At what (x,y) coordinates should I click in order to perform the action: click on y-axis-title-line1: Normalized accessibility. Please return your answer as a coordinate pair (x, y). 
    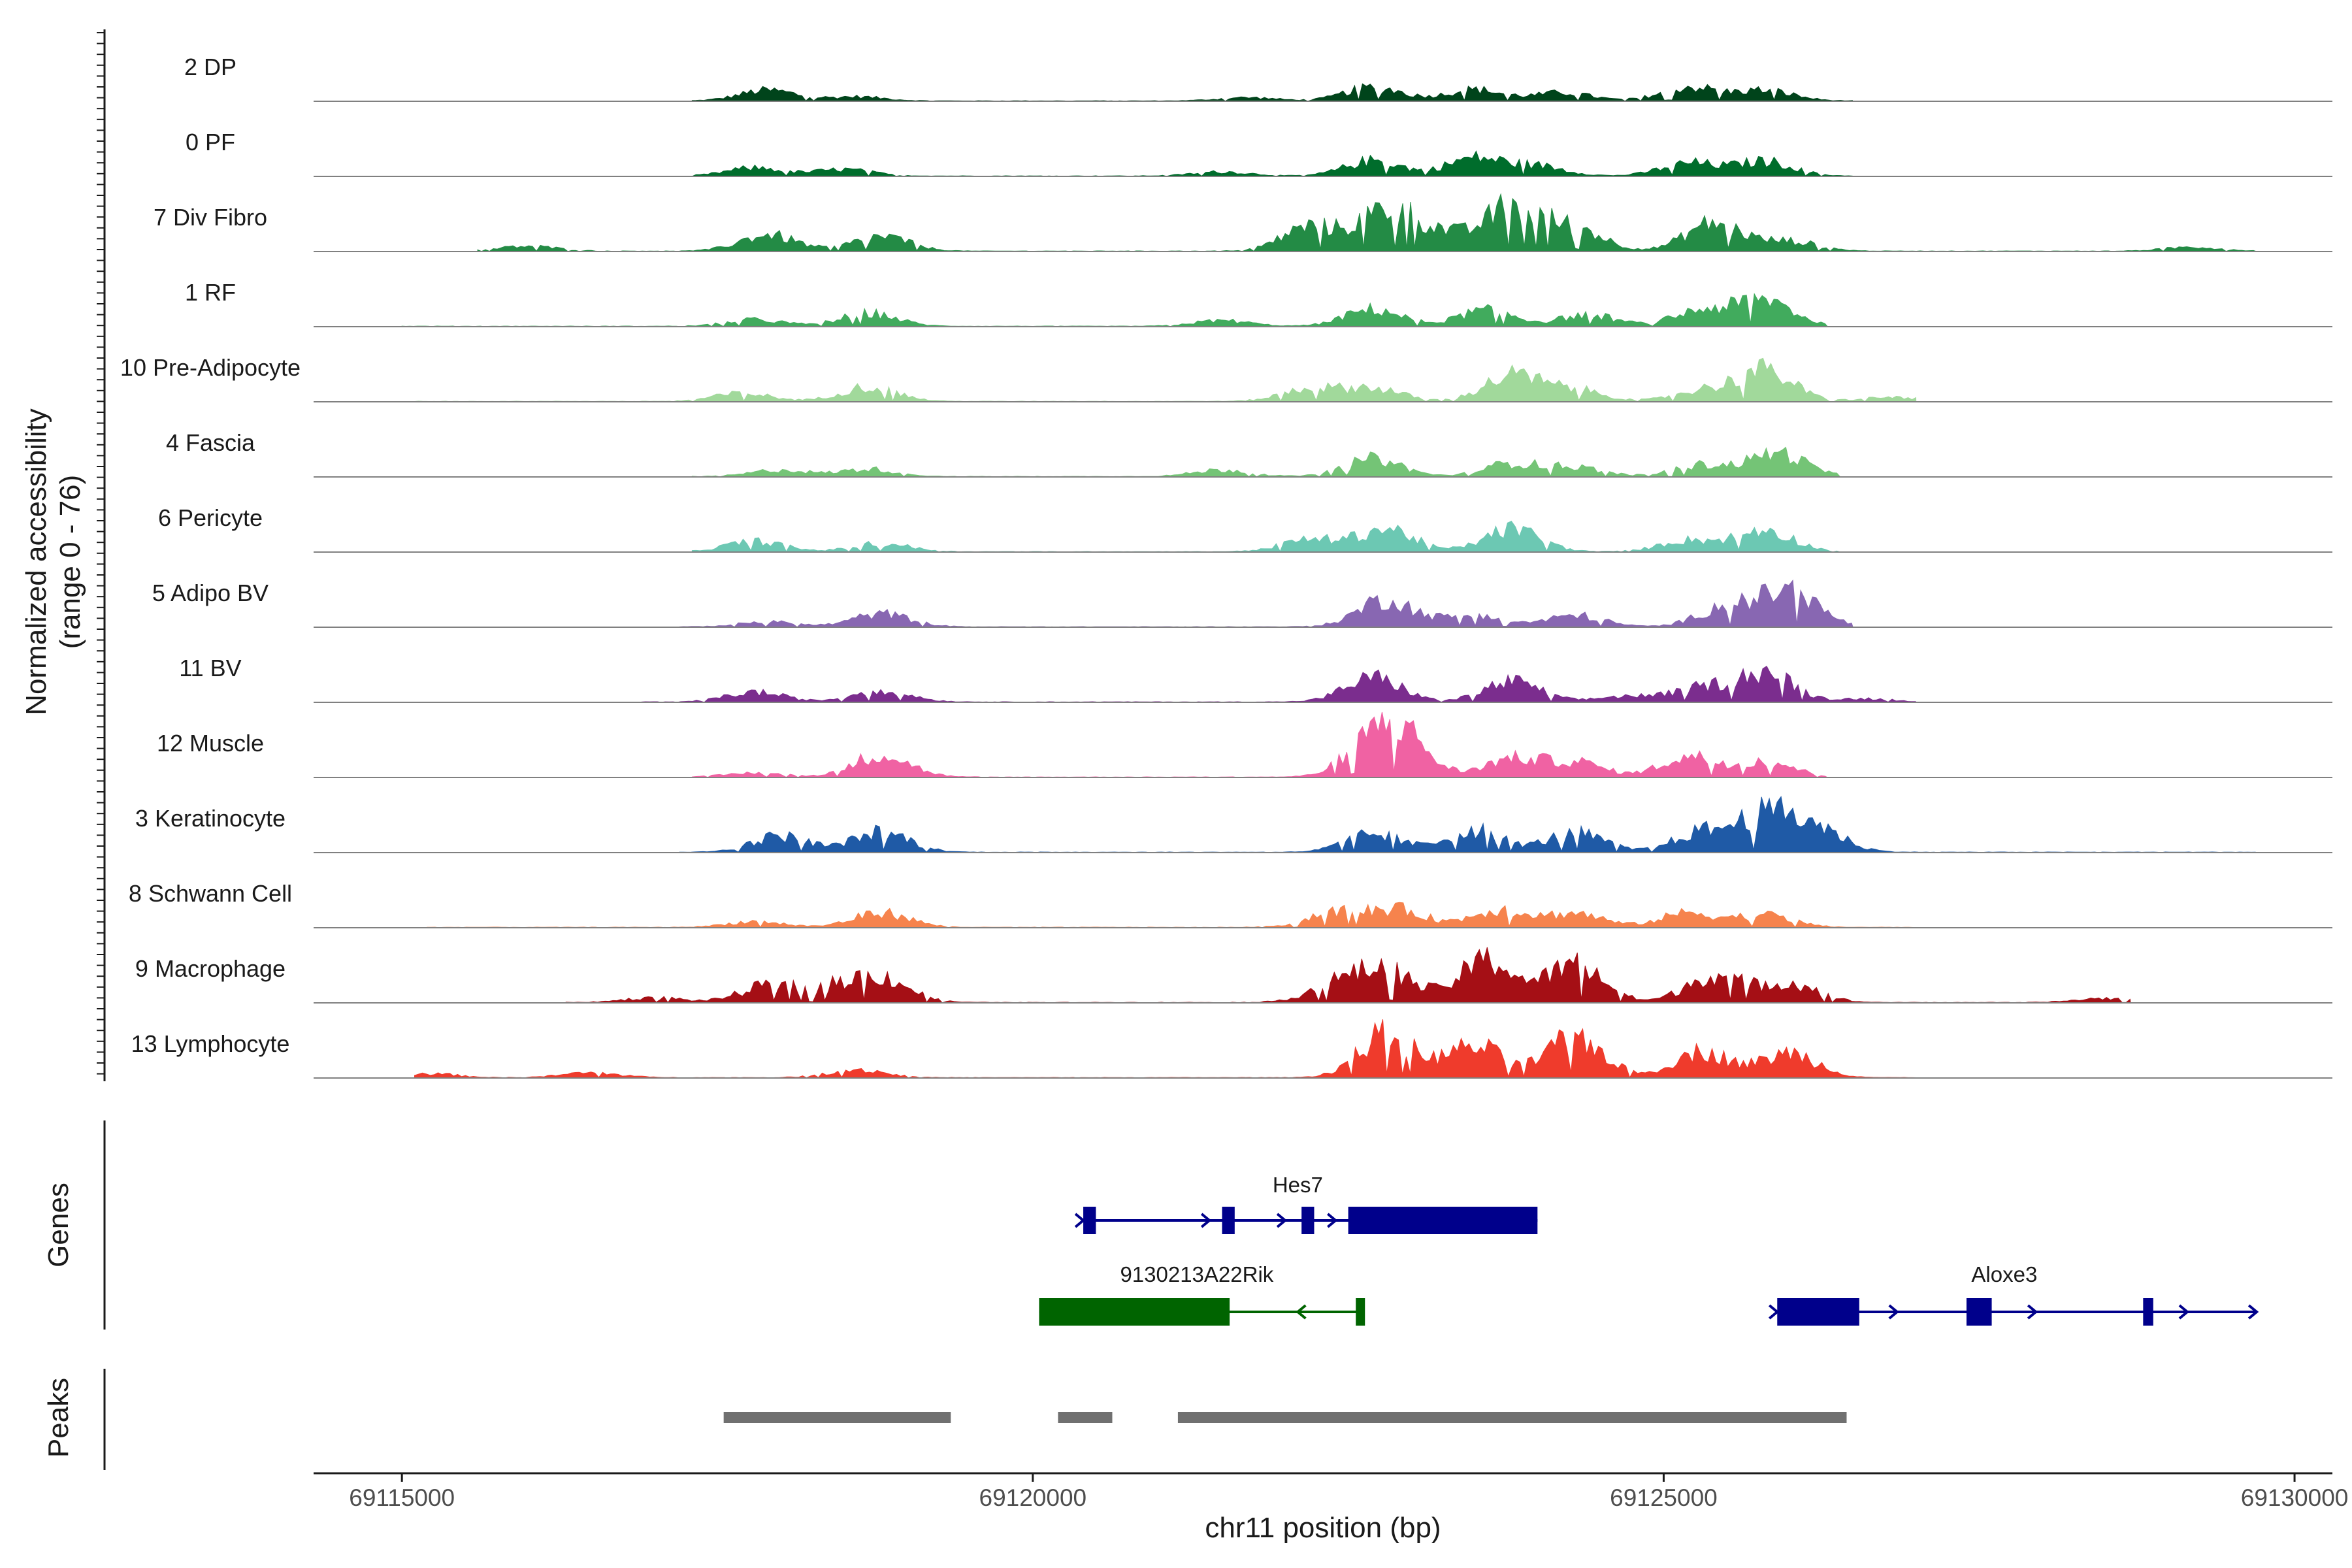
    Looking at the image, I should click on (36, 561).